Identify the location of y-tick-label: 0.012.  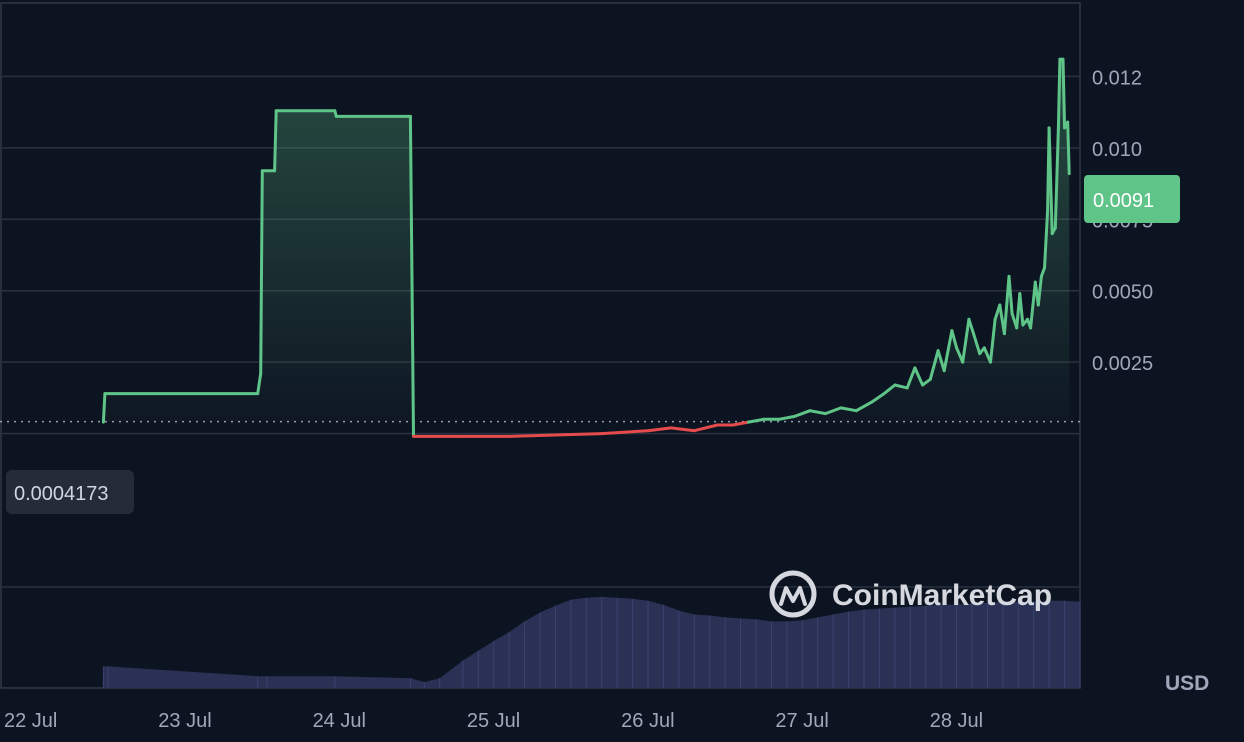
(1117, 78).